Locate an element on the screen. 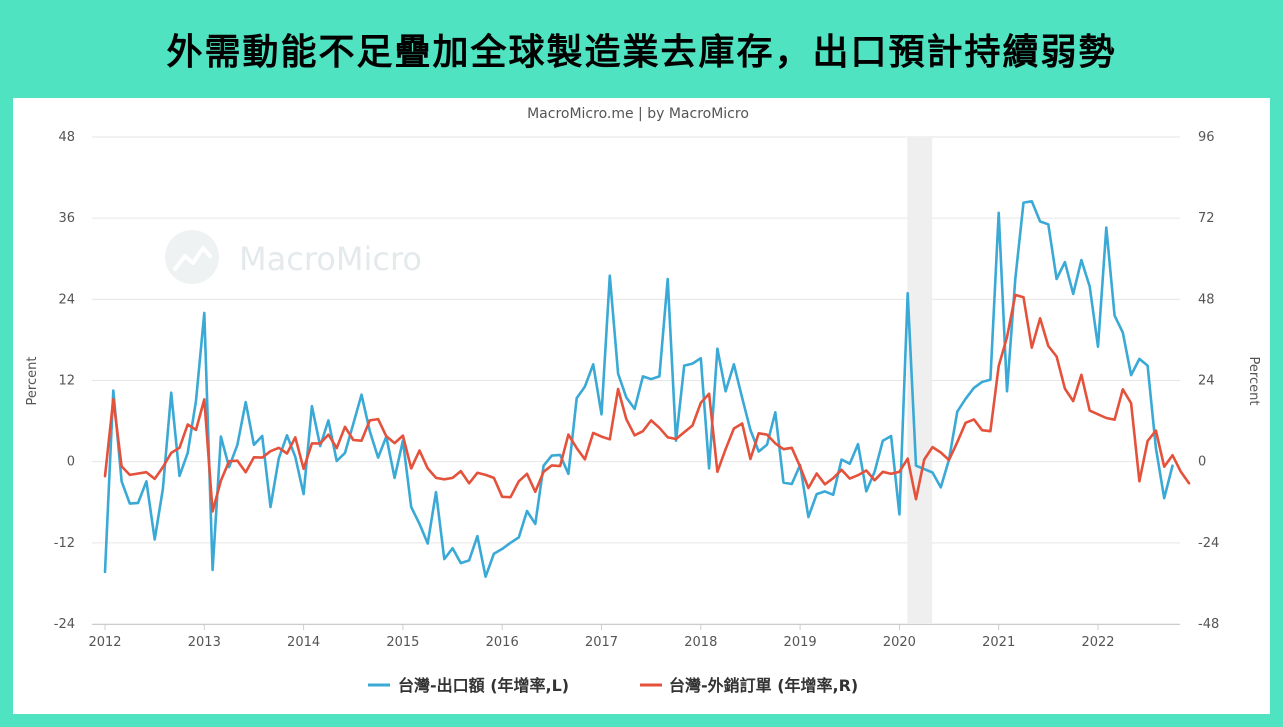  x-tick-label: 2015 is located at coordinates (402, 642).